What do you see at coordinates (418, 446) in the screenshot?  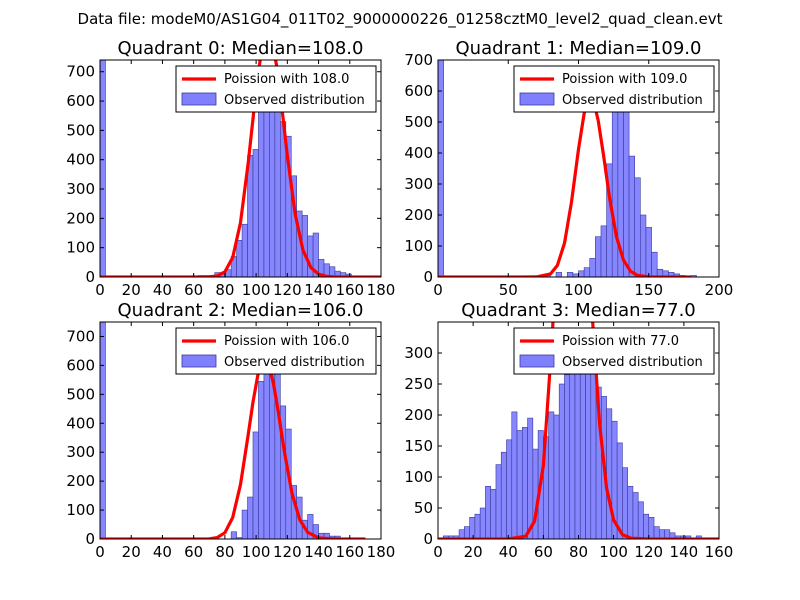 I see `y-tick-label: 150` at bounding box center [418, 446].